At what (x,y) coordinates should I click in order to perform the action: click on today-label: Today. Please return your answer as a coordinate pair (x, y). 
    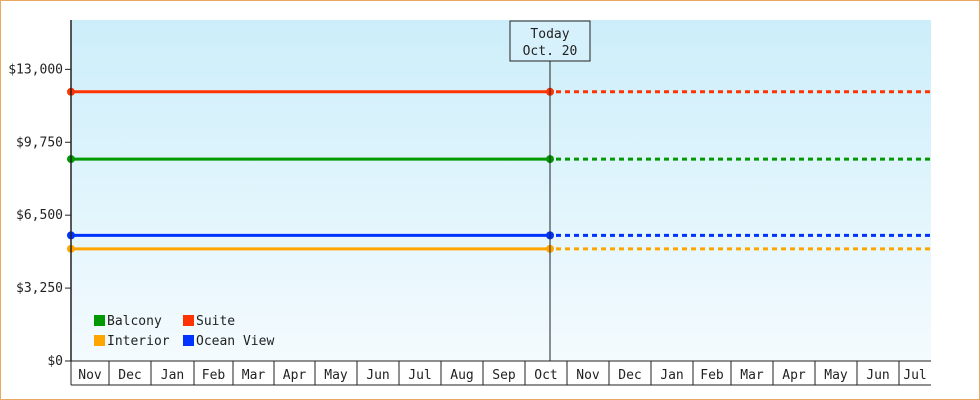
    Looking at the image, I should click on (549, 34).